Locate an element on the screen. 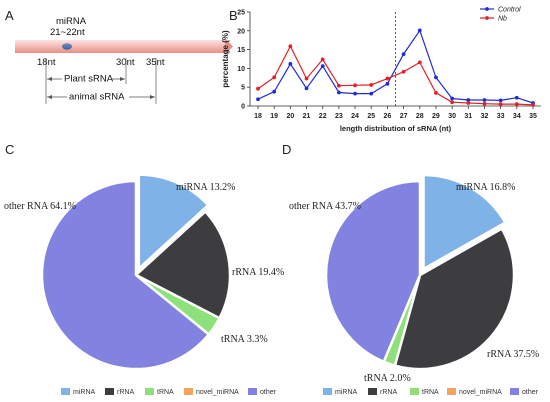  x-tick-label: 23 is located at coordinates (339, 116).